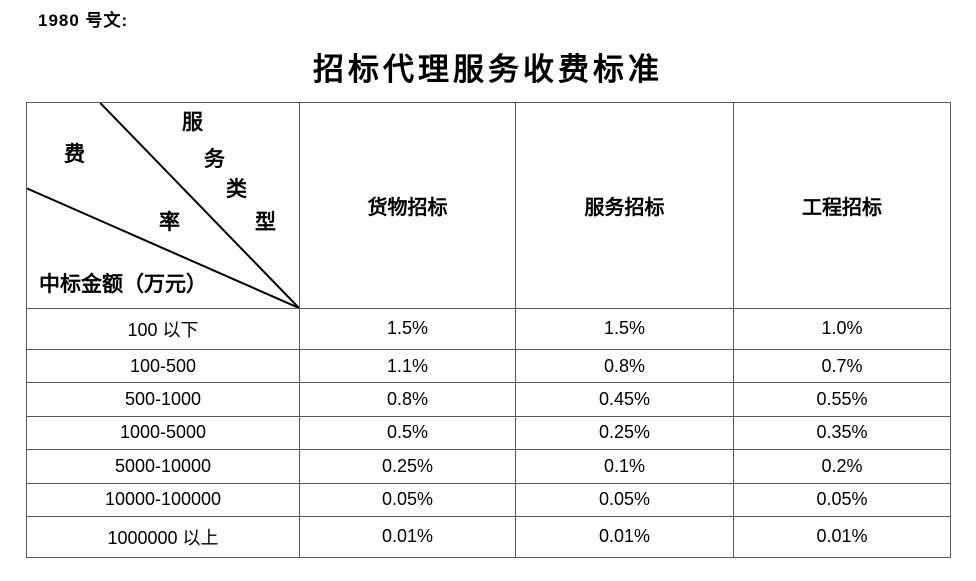  Describe the element at coordinates (265, 222) in the screenshot. I see `corner-service-type-char: 型` at that location.